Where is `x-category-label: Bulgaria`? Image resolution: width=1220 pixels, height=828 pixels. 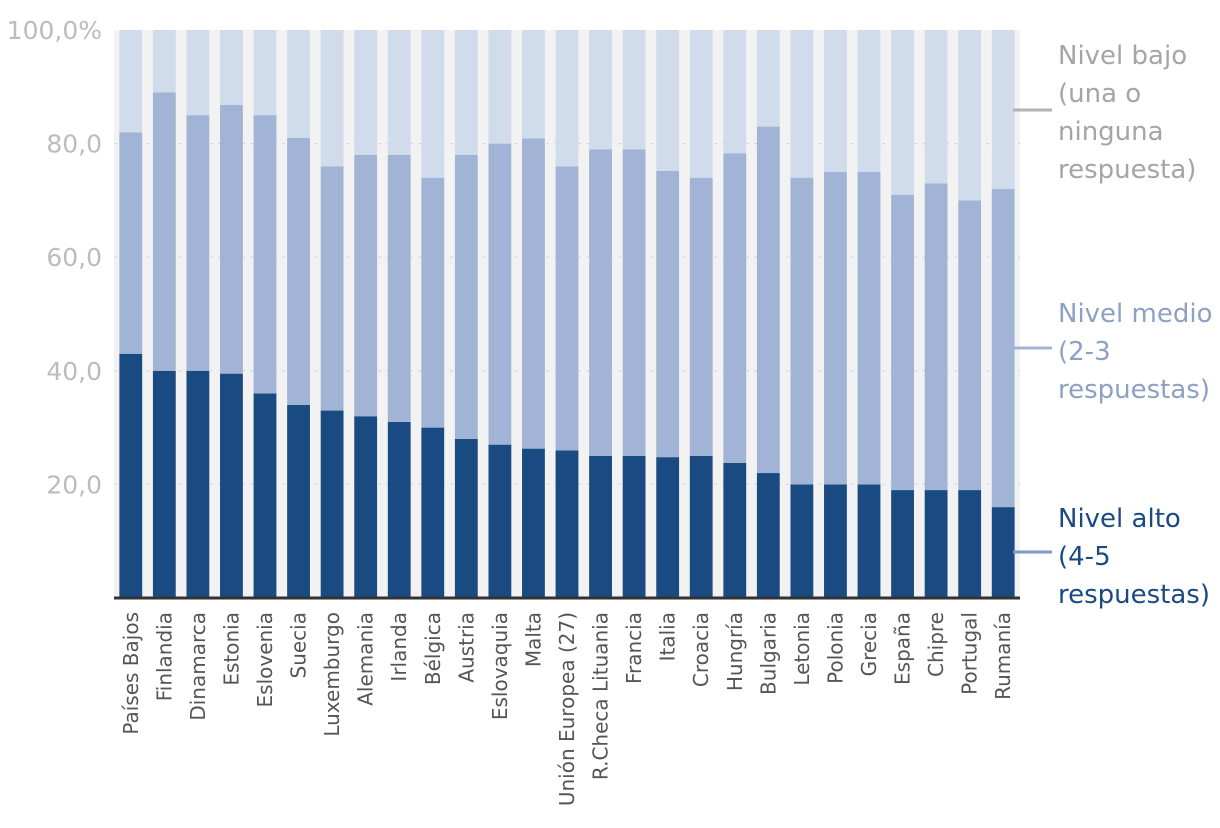 x-category-label: Bulgaria is located at coordinates (768, 653).